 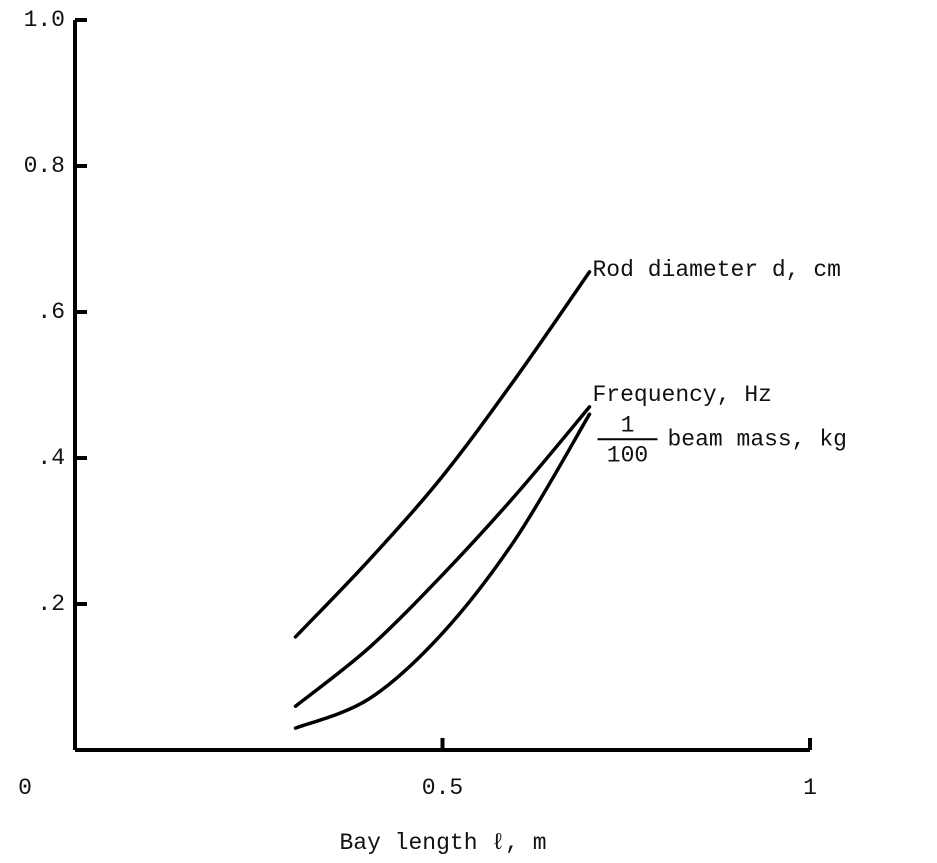 What do you see at coordinates (44, 166) in the screenshot?
I see `y-tick-label: 0.8` at bounding box center [44, 166].